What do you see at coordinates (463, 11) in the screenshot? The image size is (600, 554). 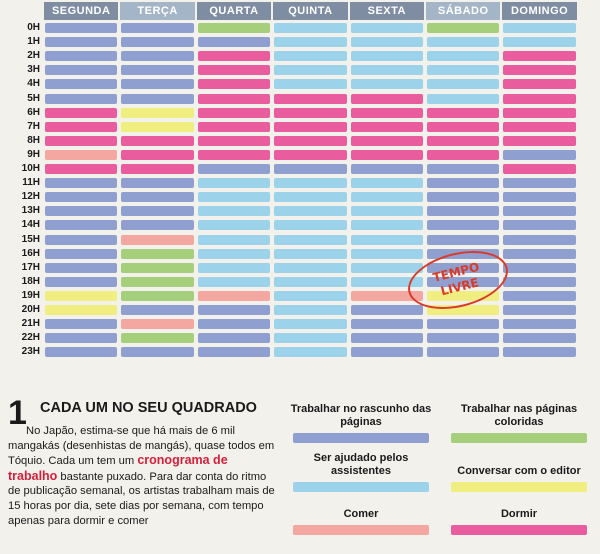 I see `day-header-5: SÁBADO` at bounding box center [463, 11].